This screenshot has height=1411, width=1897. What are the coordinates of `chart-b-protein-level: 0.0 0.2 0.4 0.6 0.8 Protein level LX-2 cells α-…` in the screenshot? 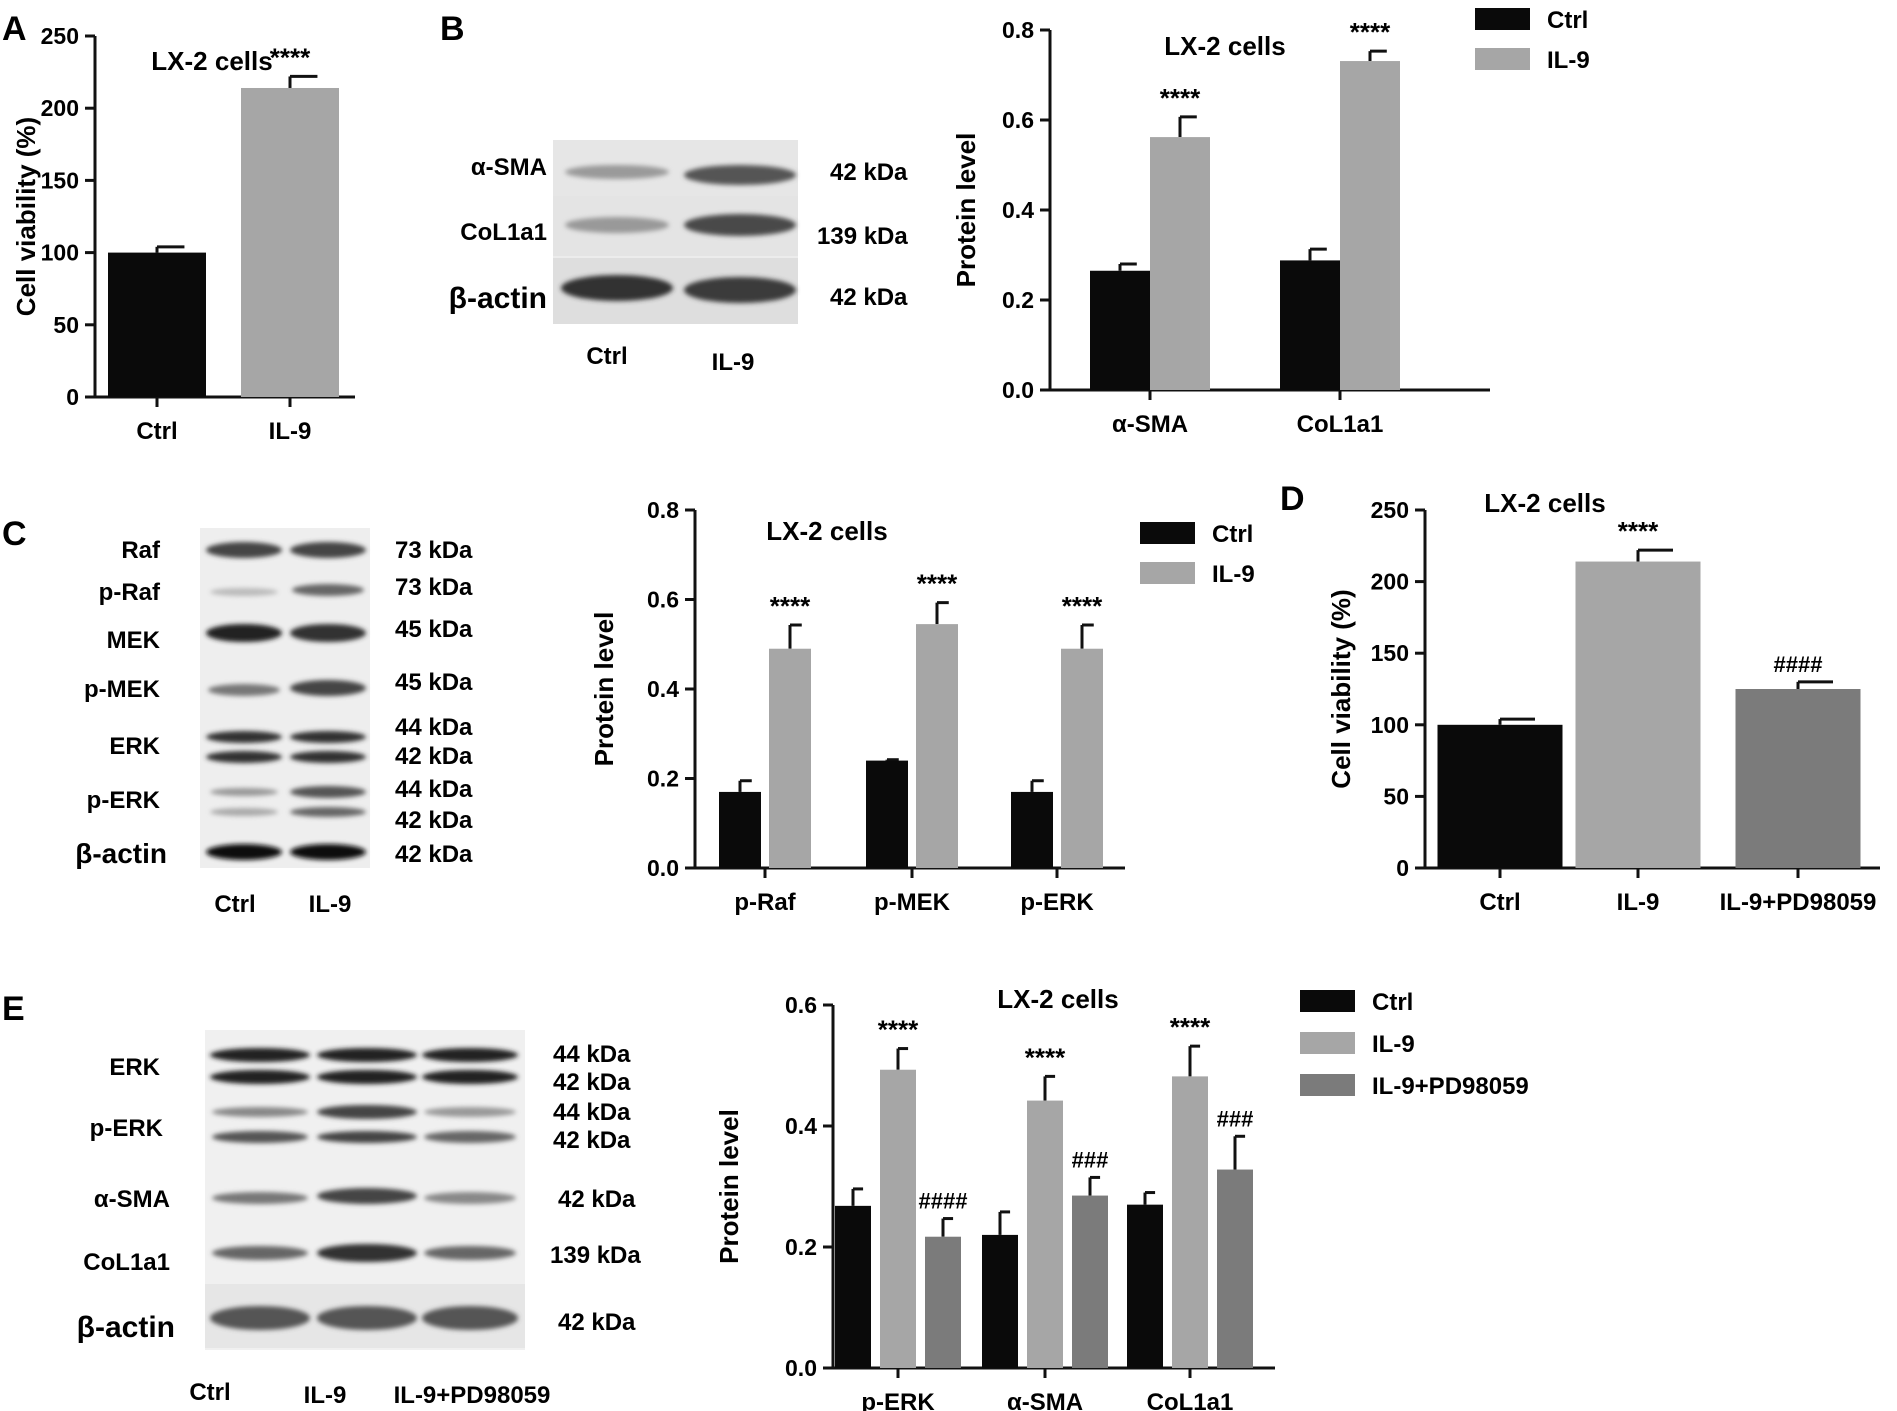 It's located at (1270, 222).